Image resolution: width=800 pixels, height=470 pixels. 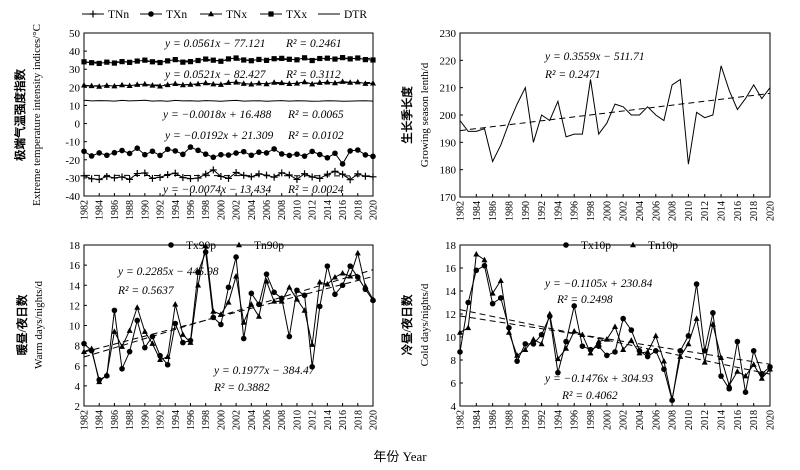 I want to click on regression-r2: R² = 0.3882, so click(x=241, y=388).